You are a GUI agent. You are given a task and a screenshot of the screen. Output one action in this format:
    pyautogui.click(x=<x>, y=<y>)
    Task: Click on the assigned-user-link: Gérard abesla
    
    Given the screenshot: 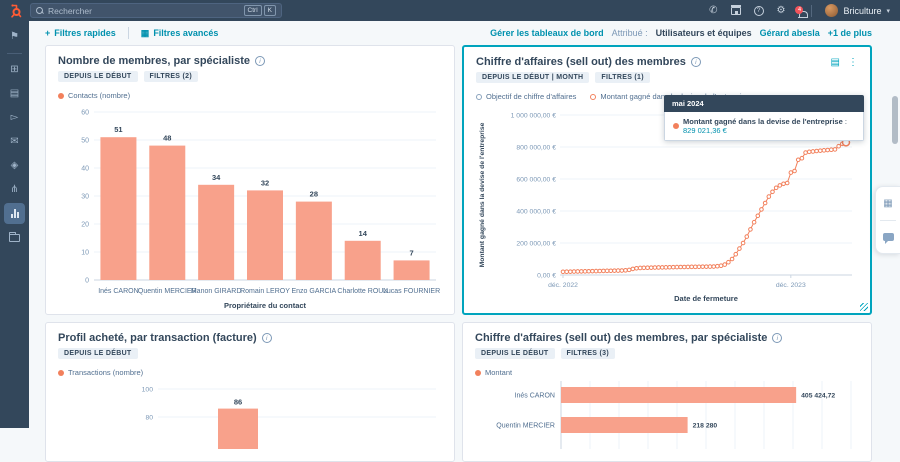 What is the action you would take?
    pyautogui.click(x=789, y=33)
    